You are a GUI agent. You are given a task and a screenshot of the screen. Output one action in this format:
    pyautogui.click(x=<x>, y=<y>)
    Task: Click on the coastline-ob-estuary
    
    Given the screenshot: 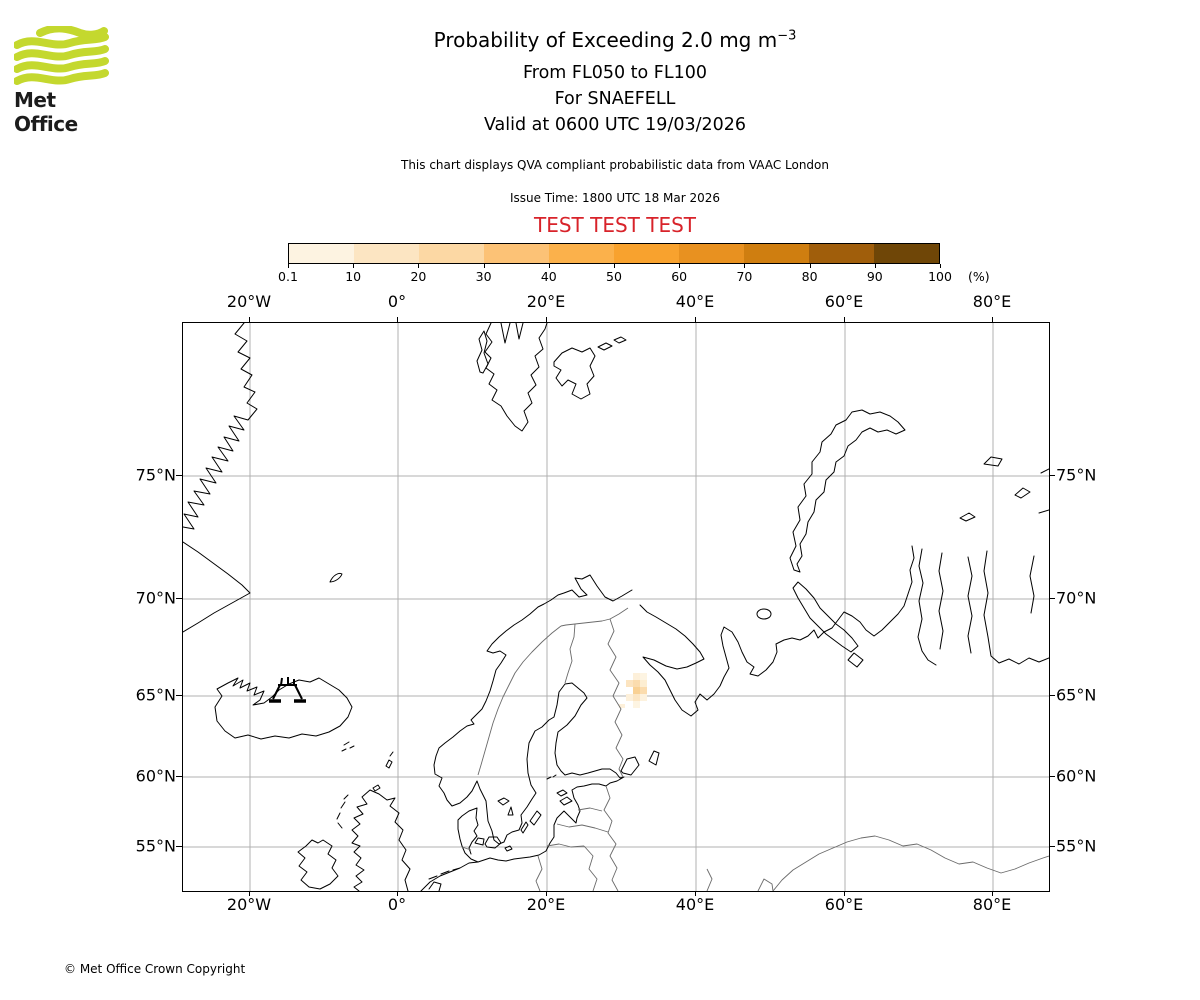 What is the action you would take?
    pyautogui.click(x=983, y=607)
    